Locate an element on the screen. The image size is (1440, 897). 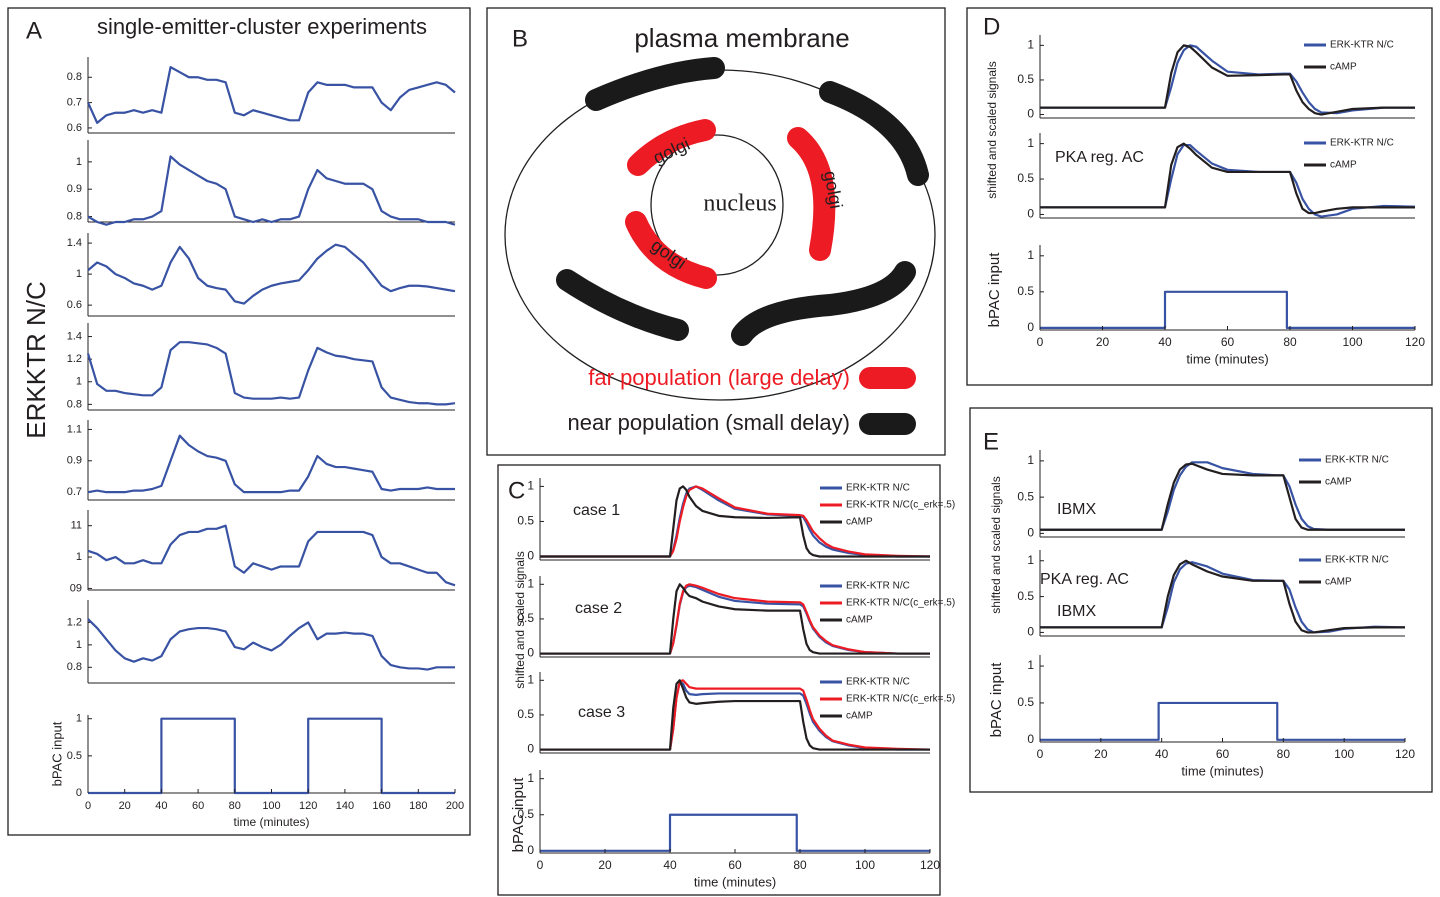
panel-label: C is located at coordinates (516, 490).